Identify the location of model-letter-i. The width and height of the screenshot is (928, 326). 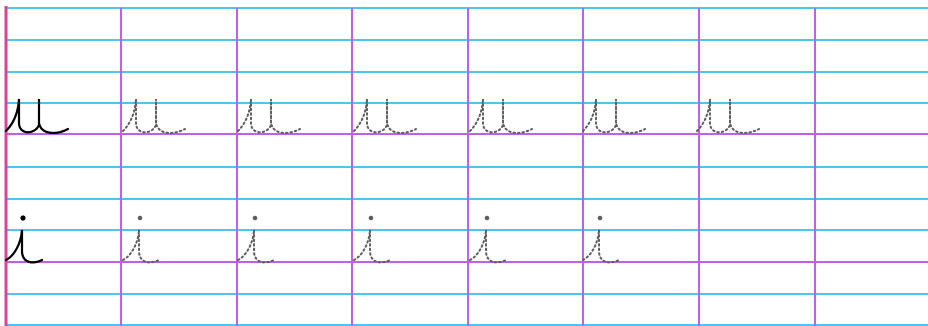
(24, 239).